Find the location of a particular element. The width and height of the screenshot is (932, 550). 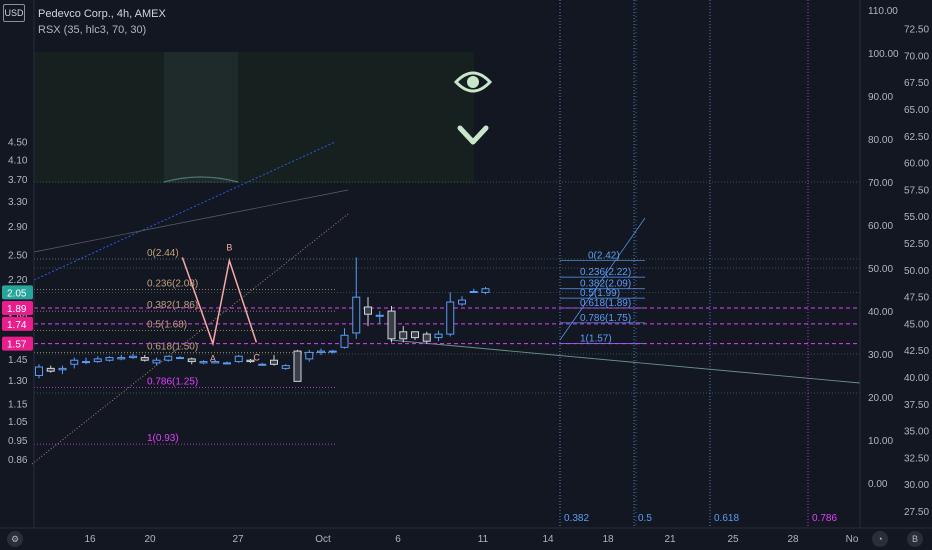

fib-left-level-label: 0.5(1.68) is located at coordinates (167, 325).